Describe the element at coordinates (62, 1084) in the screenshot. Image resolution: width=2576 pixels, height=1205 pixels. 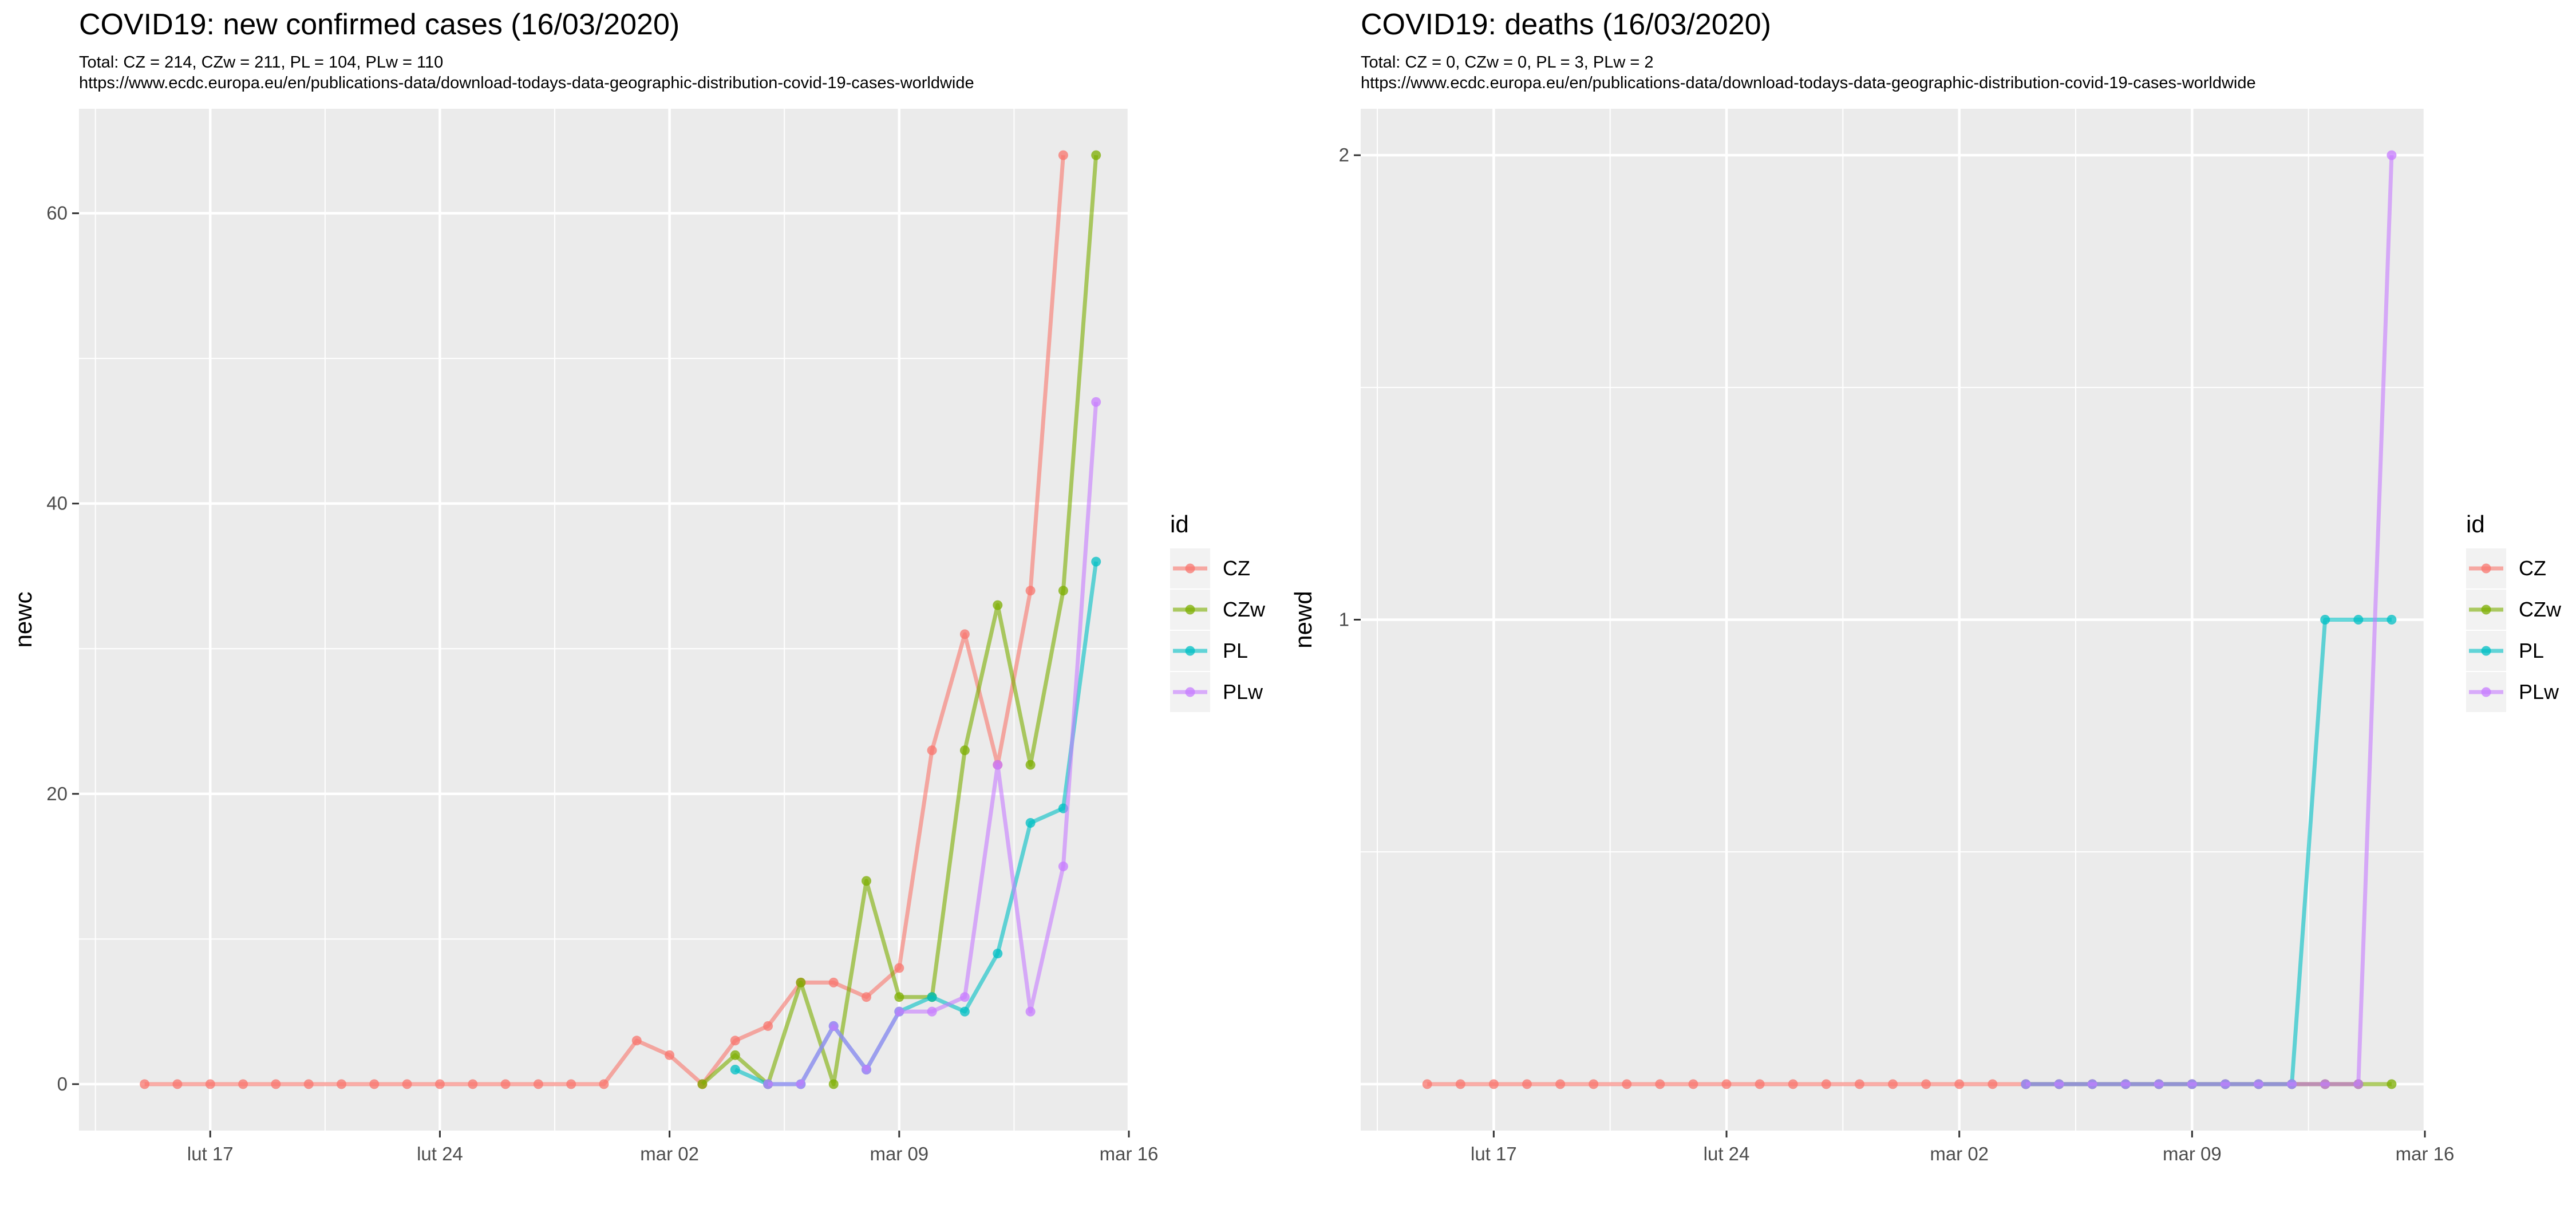
I see `y-tick-label: 0` at that location.